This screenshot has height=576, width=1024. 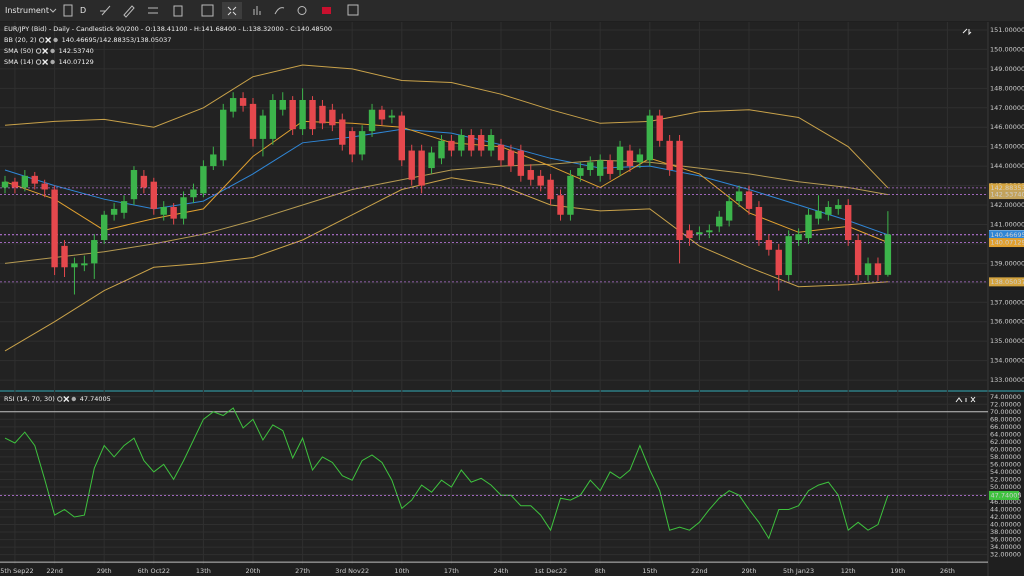 I want to click on x-tick-label: 1st Dec22, so click(x=550, y=571).